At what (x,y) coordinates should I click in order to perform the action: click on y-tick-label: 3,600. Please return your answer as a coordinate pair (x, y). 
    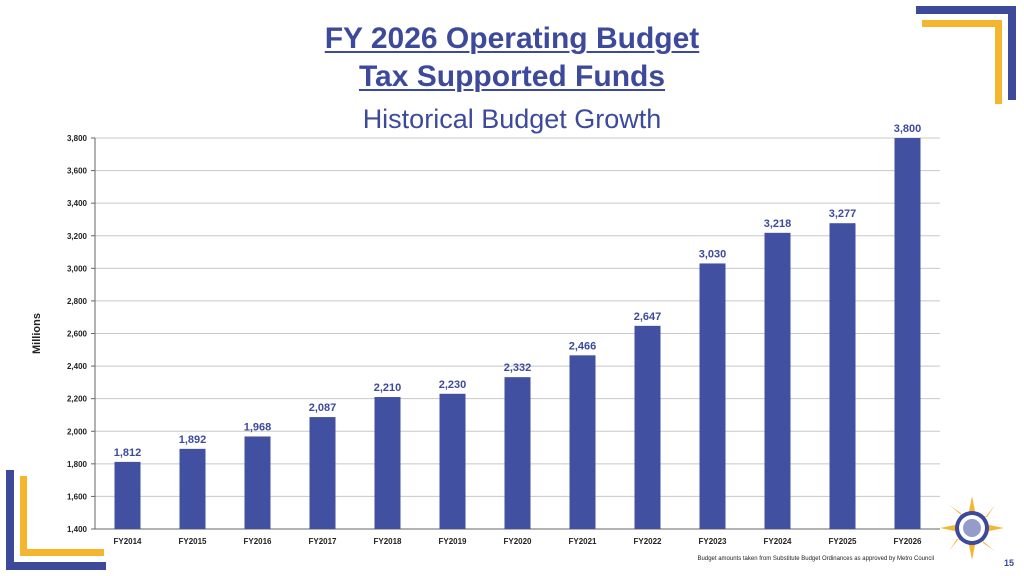
    Looking at the image, I should click on (77, 171).